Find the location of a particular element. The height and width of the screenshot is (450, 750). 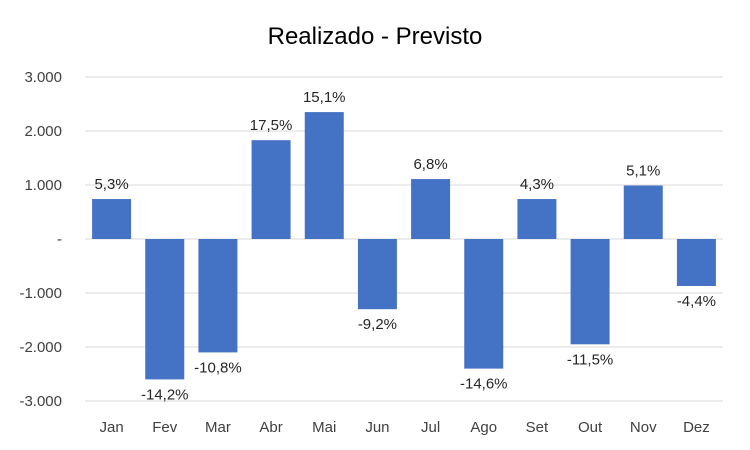

x-category-label: Set is located at coordinates (537, 427).